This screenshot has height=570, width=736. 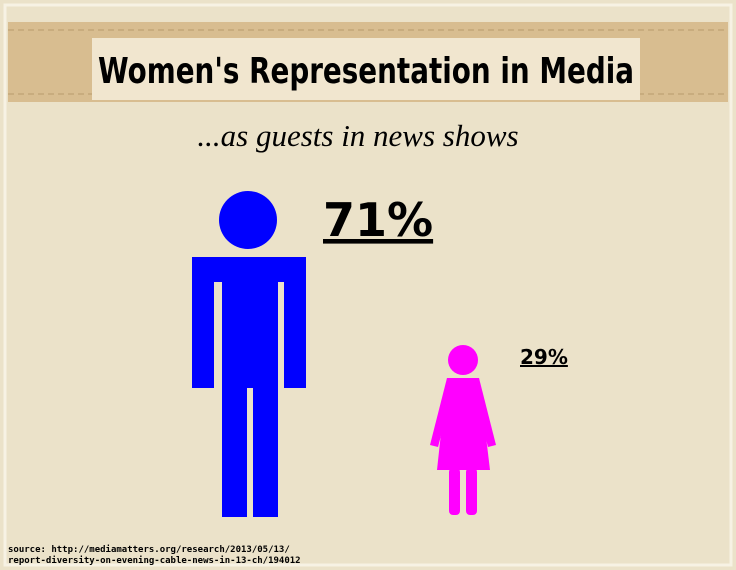 I want to click on woman-percent: 29%, so click(x=544, y=357).